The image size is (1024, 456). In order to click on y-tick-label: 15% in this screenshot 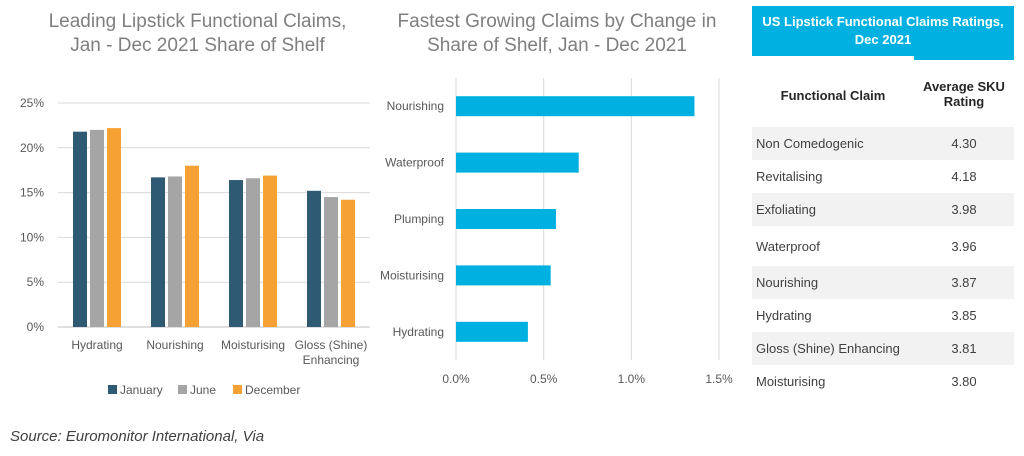, I will do `click(32, 193)`.